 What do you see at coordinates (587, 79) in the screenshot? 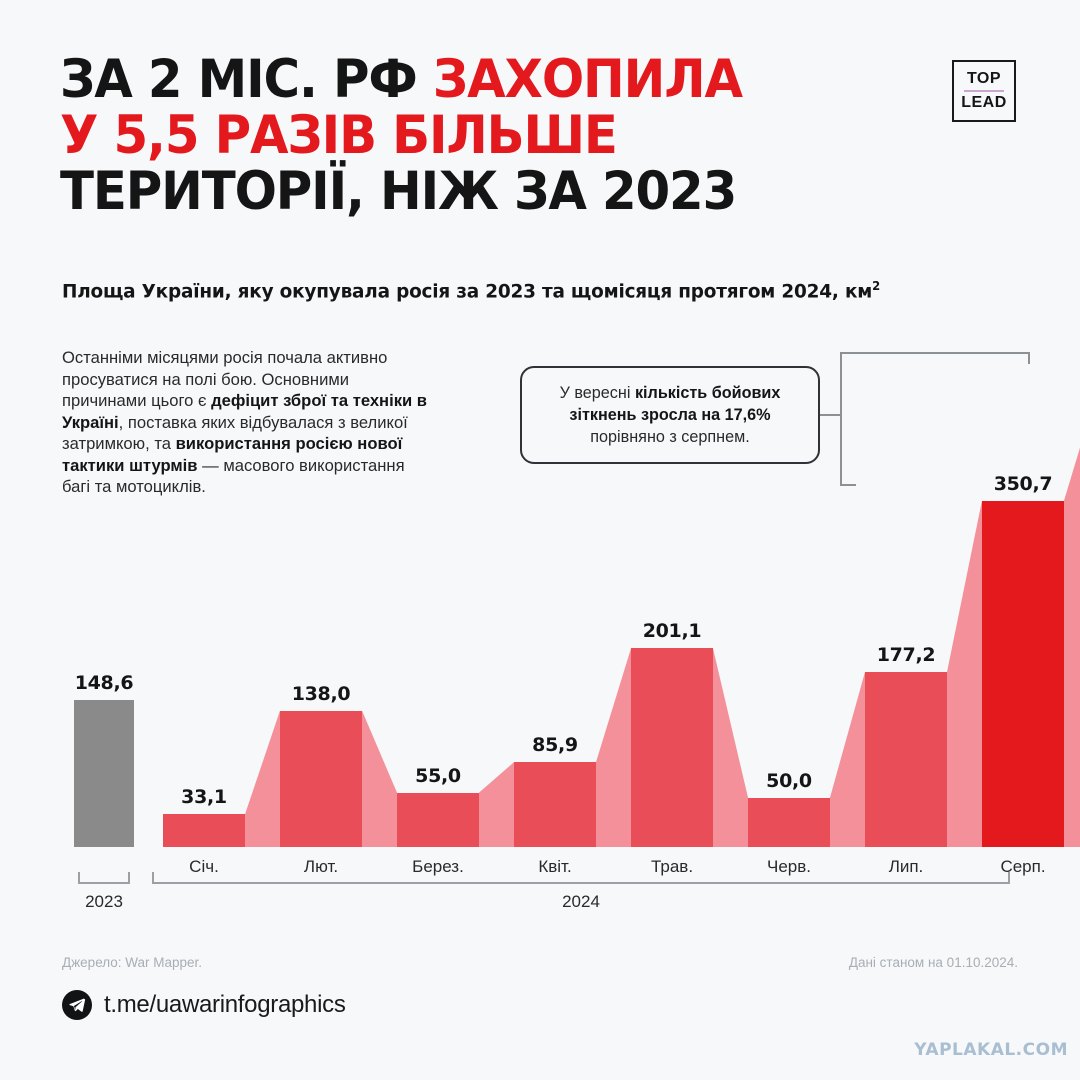
I see `headline-line-1-red: ЗАХОПИЛА` at bounding box center [587, 79].